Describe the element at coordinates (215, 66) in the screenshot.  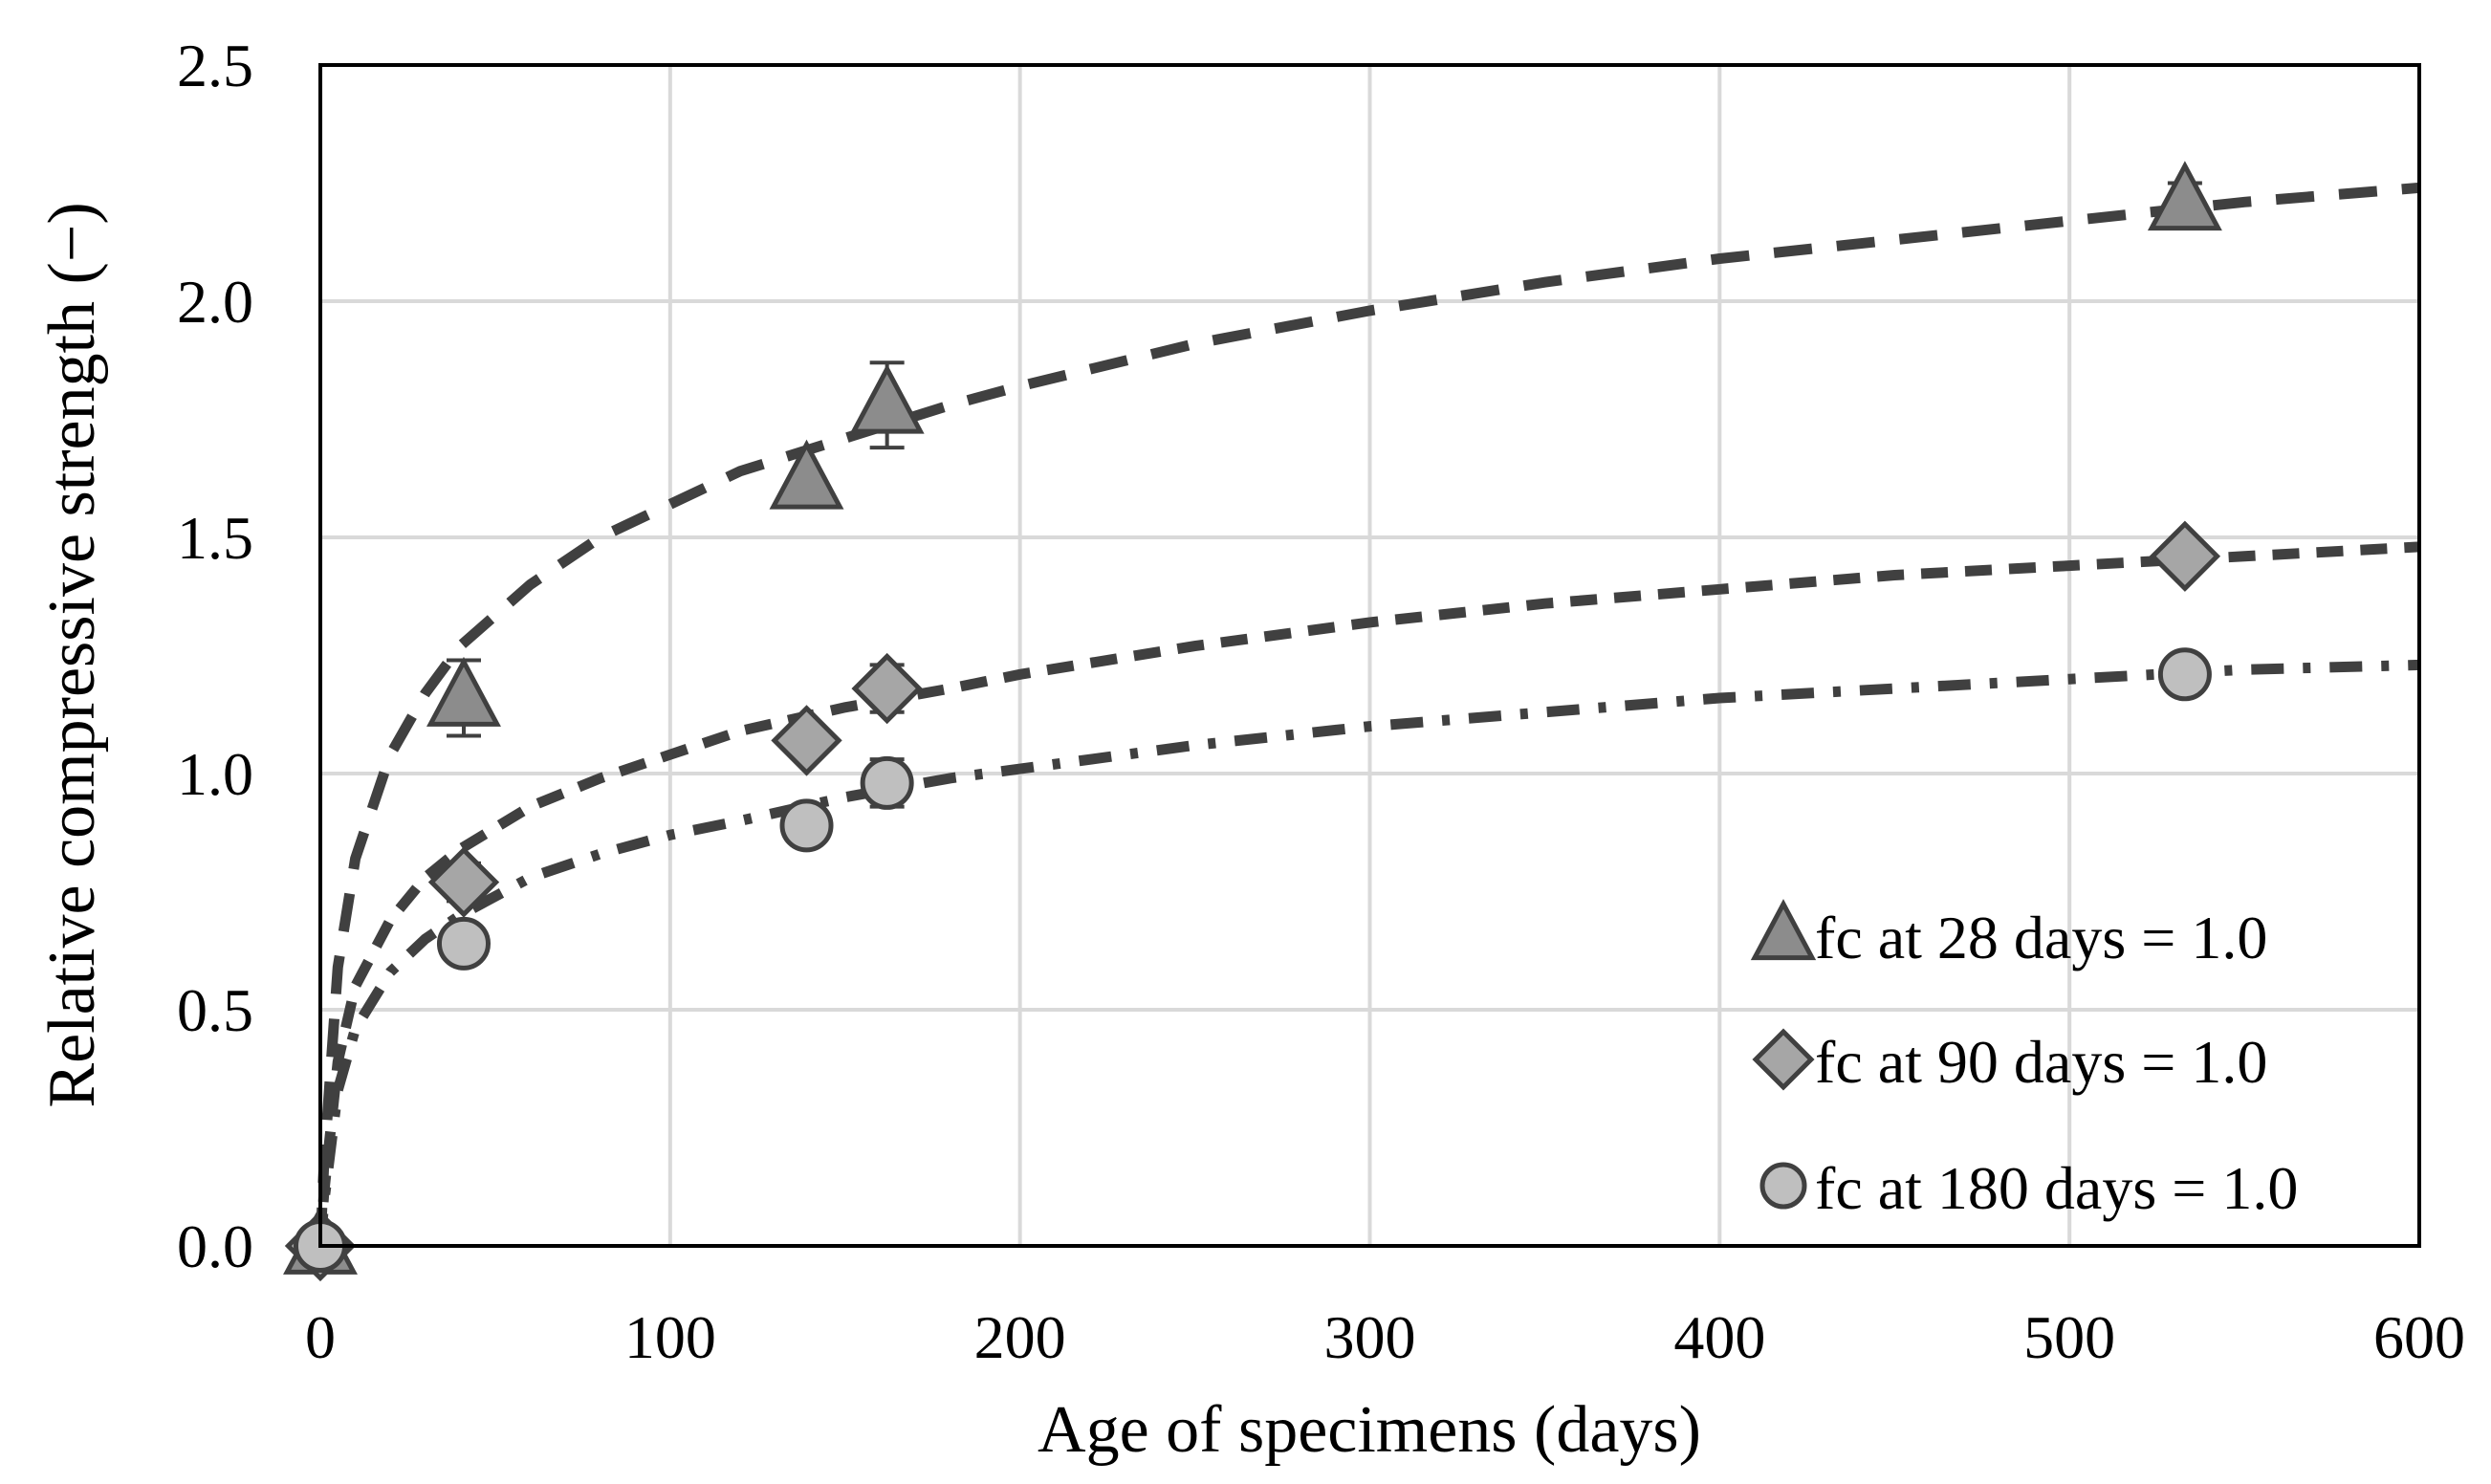
I see `y-tick-label: 2.5` at that location.